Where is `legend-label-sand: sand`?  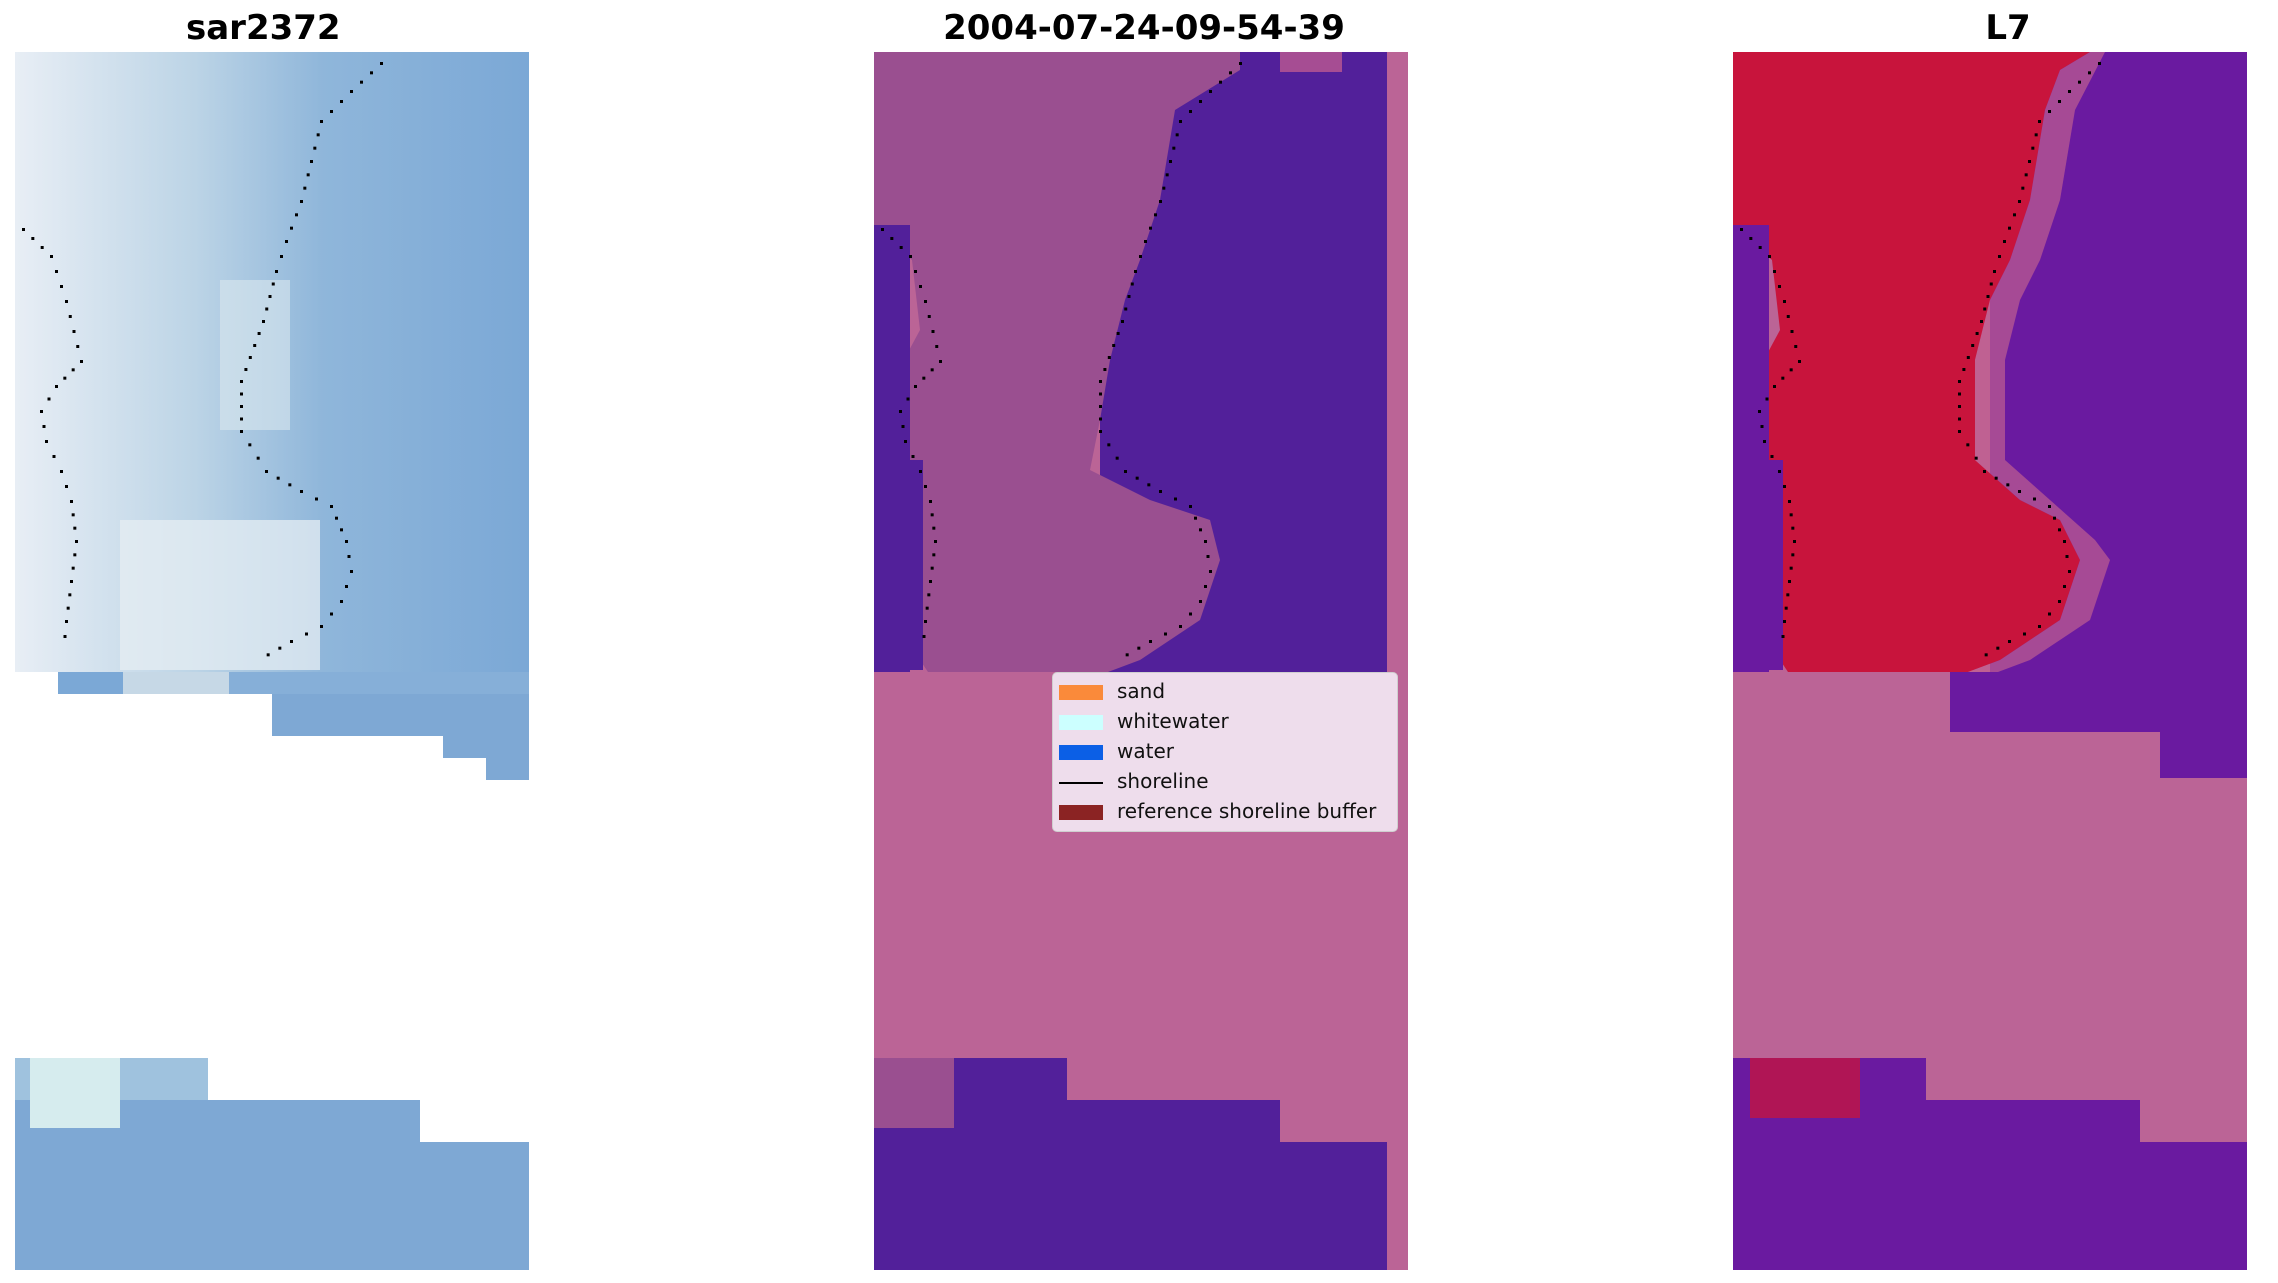 legend-label-sand: sand is located at coordinates (1141, 691).